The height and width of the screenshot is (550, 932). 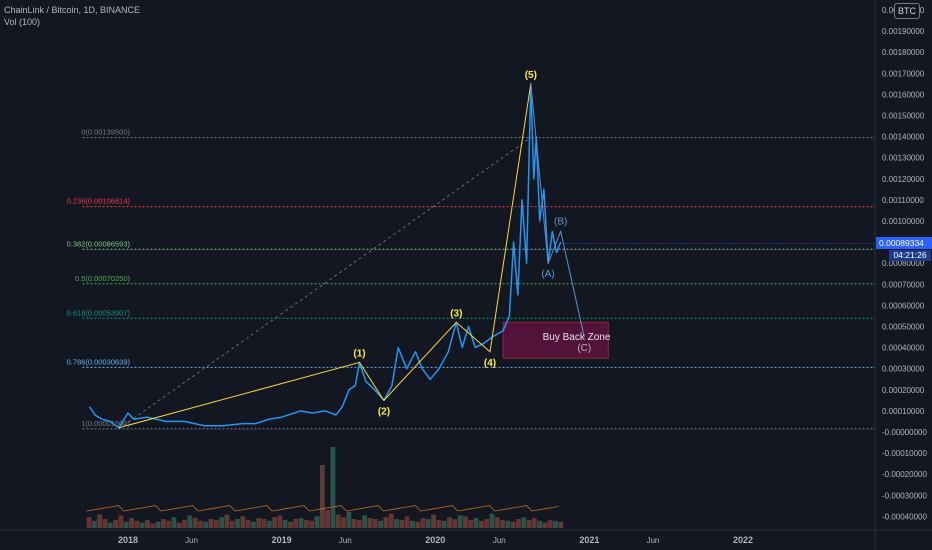 What do you see at coordinates (128, 540) in the screenshot?
I see `x-tick-label: 2018` at bounding box center [128, 540].